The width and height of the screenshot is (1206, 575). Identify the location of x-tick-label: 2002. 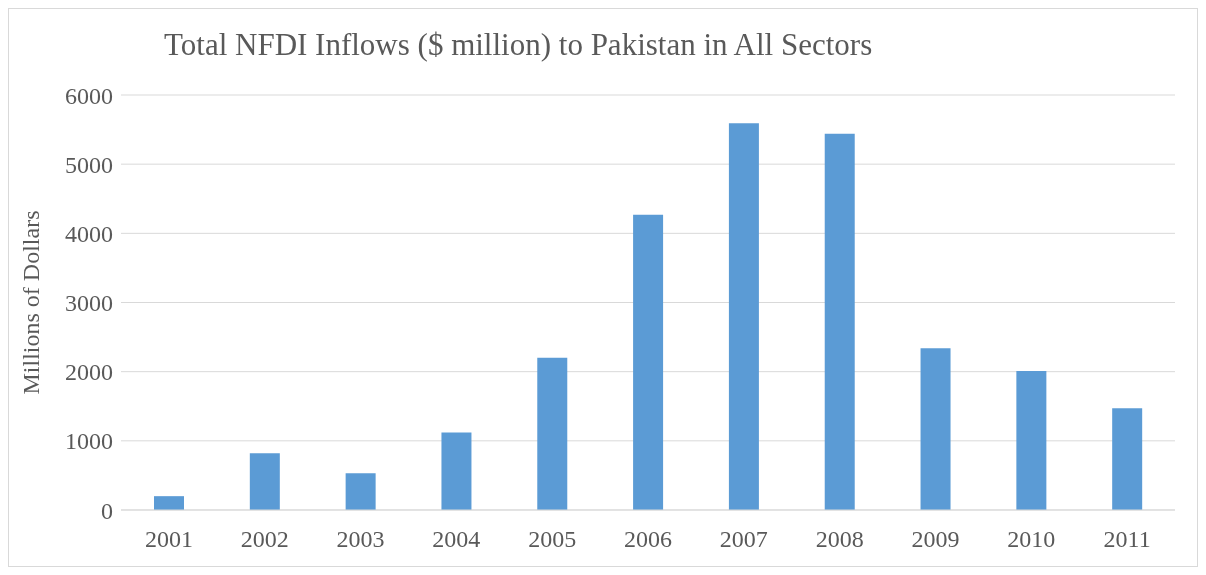
(264, 539).